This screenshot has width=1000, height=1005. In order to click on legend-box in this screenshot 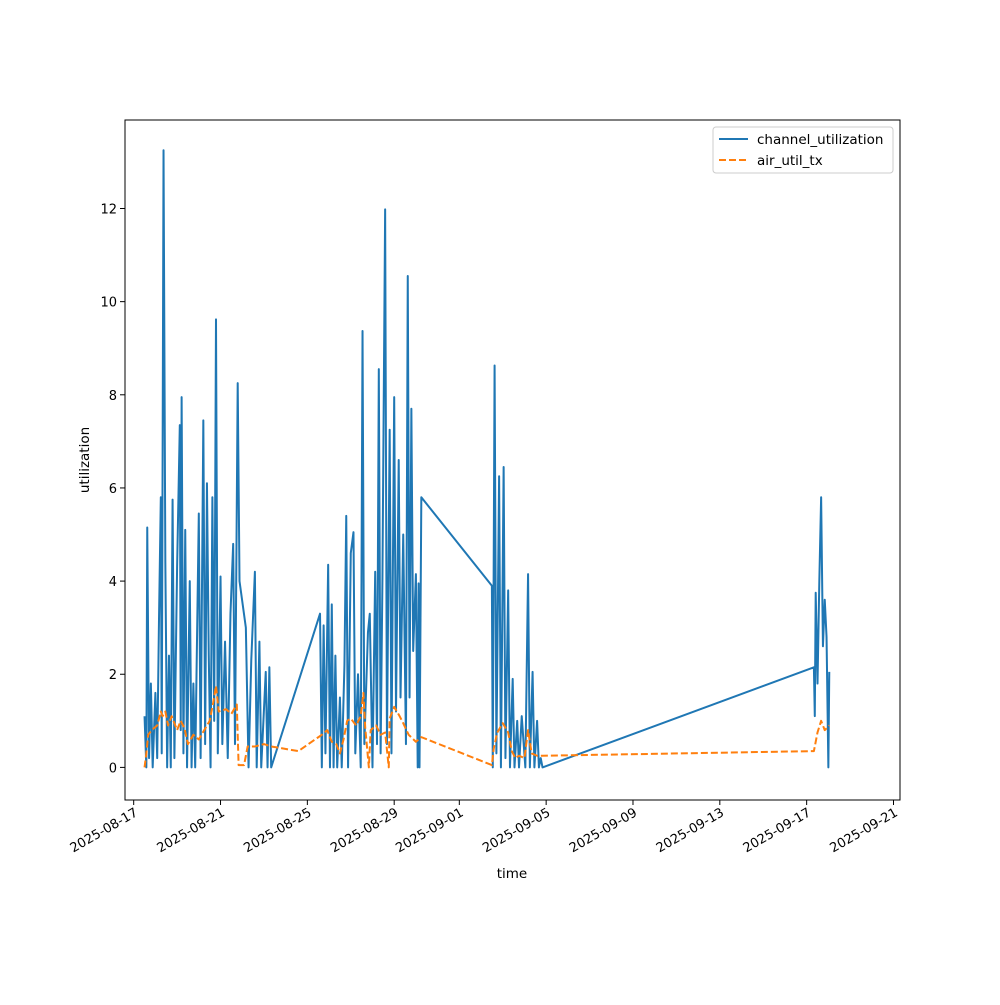, I will do `click(803, 150)`.